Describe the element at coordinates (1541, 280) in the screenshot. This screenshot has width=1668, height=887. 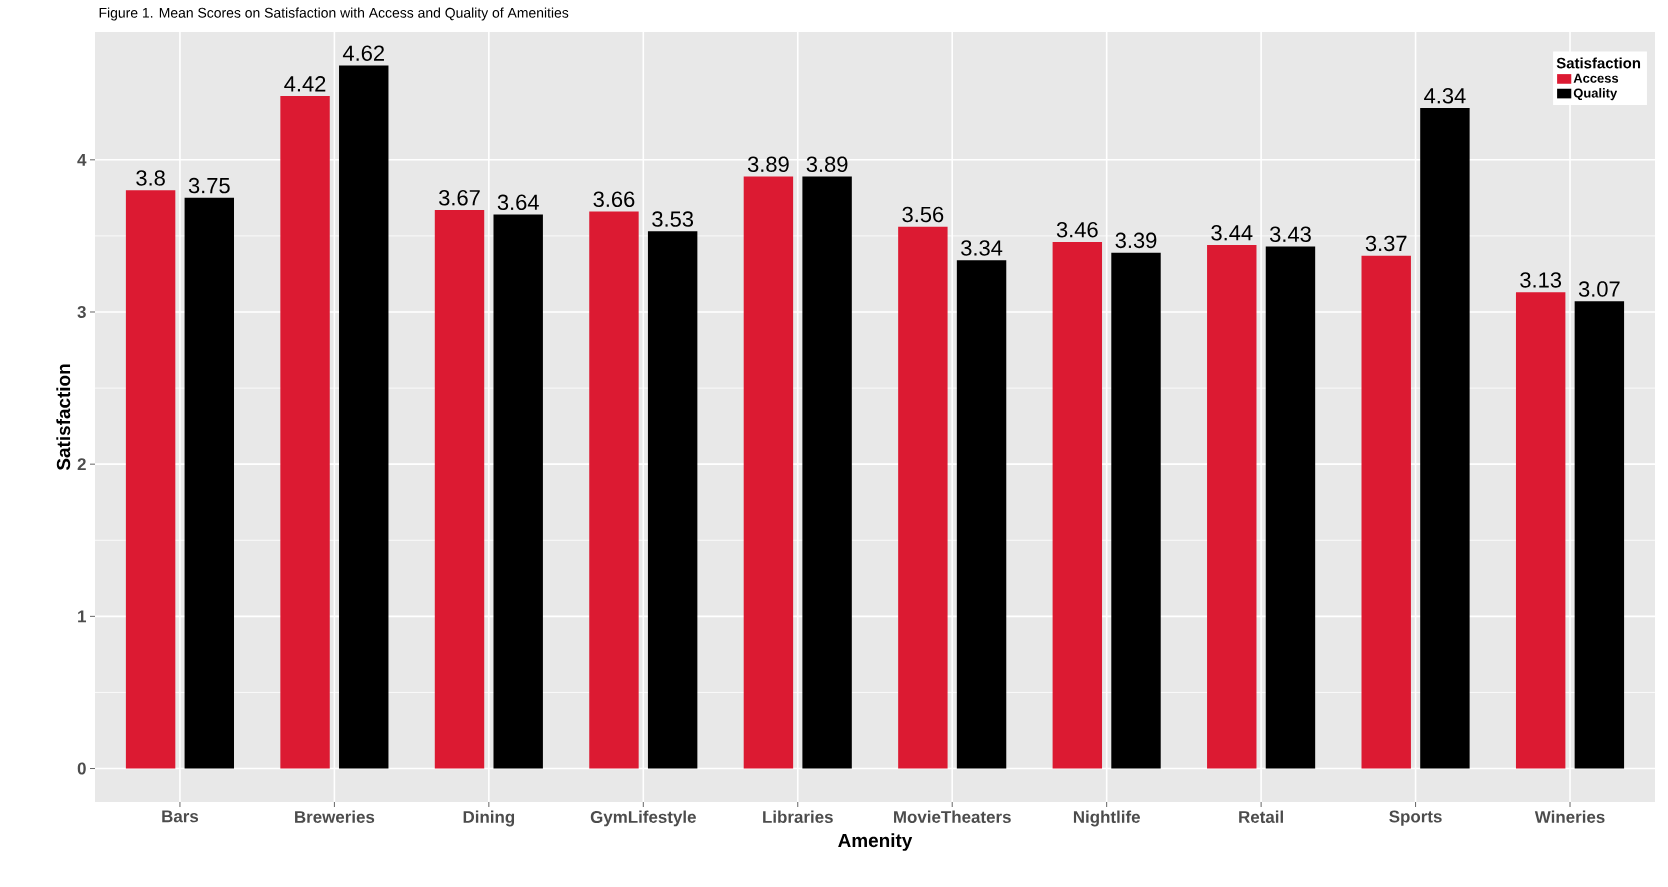
I see `data-label: 3.13` at that location.